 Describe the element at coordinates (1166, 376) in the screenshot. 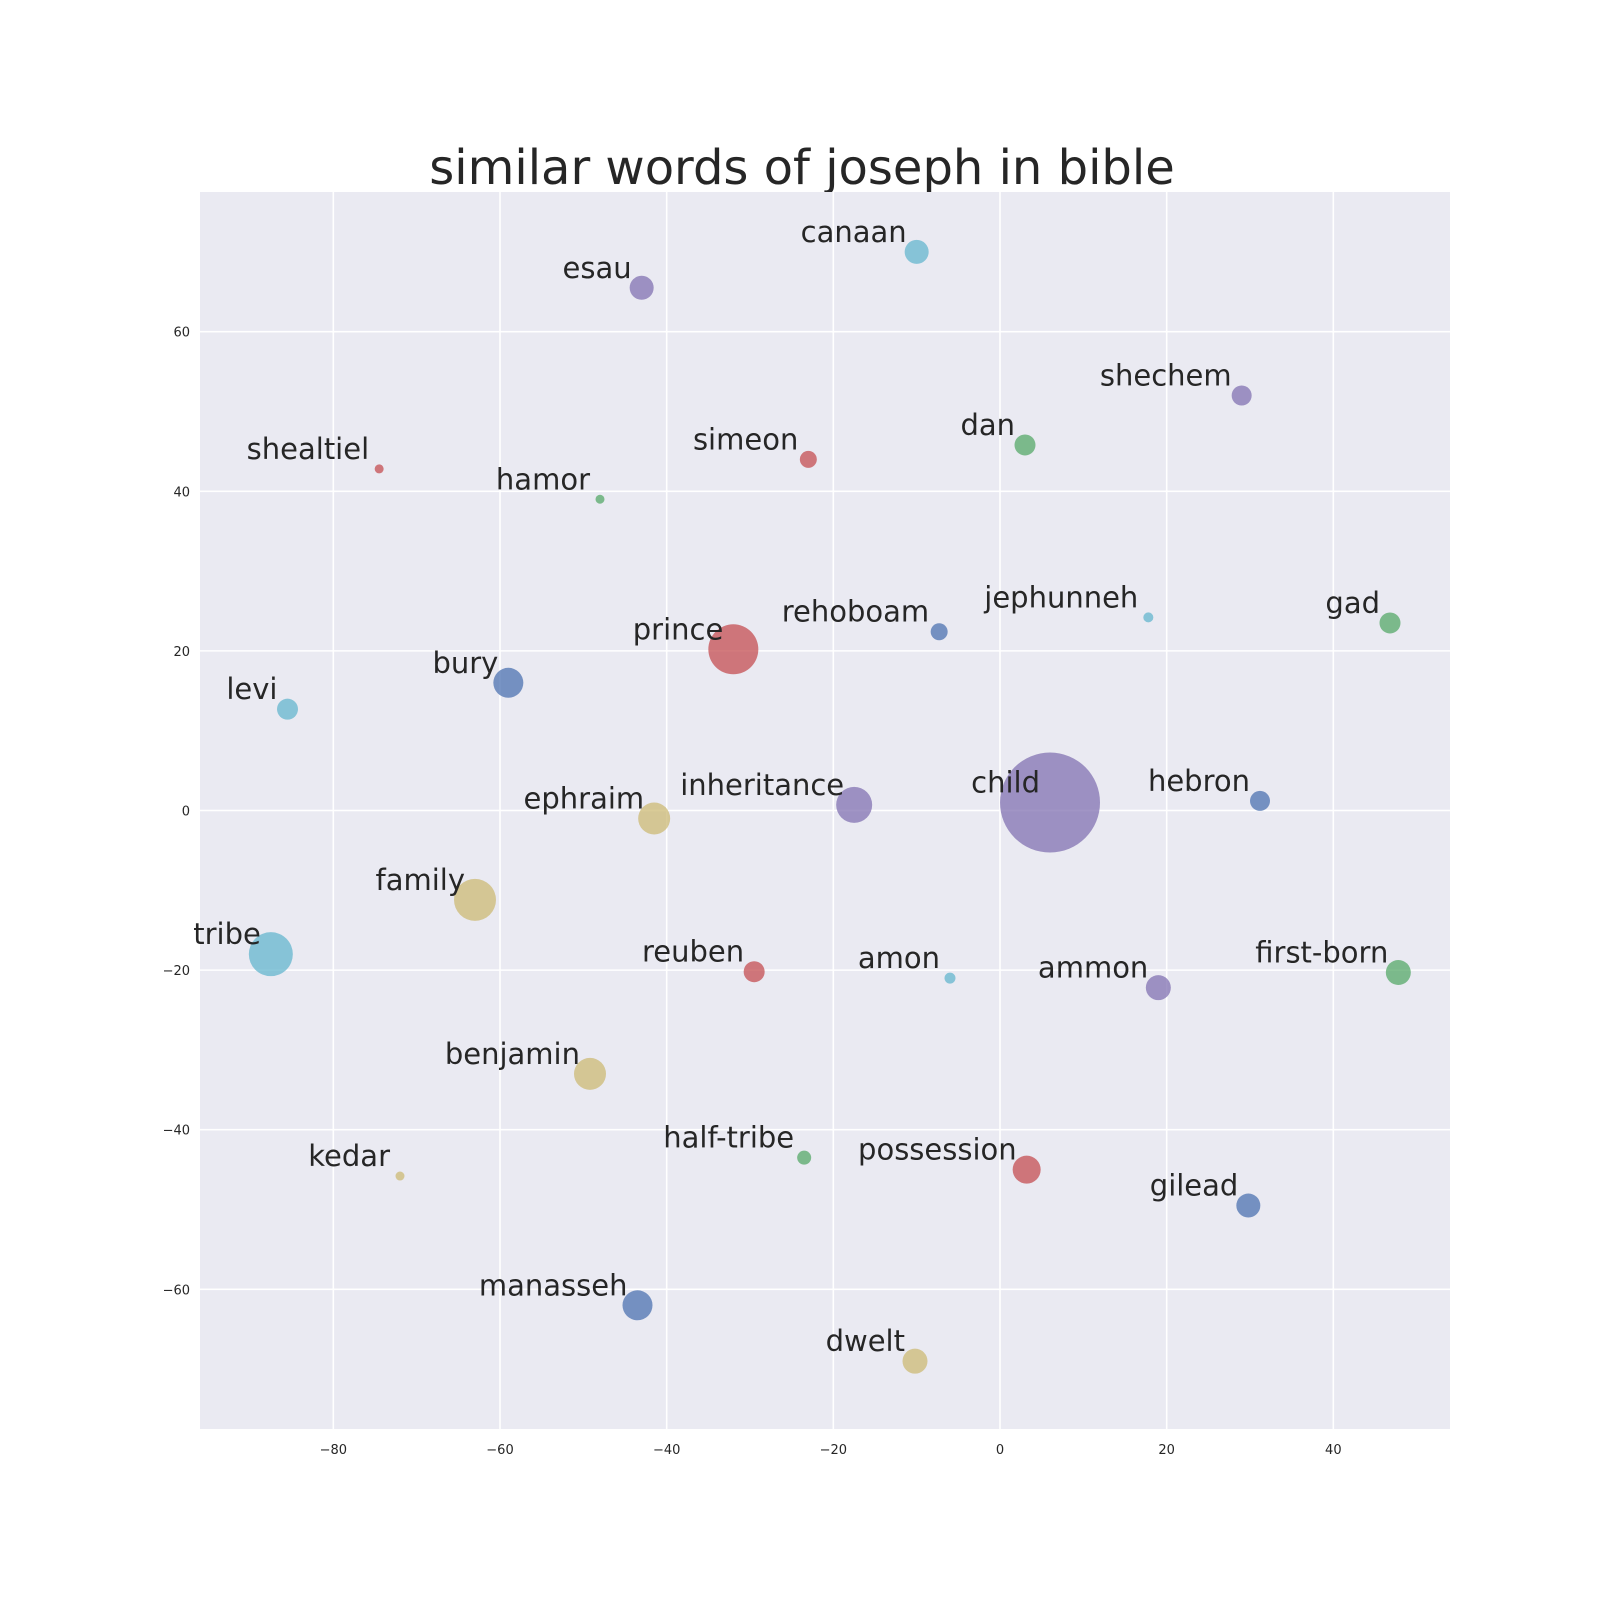

I see `point-label-shechem: shechem` at that location.